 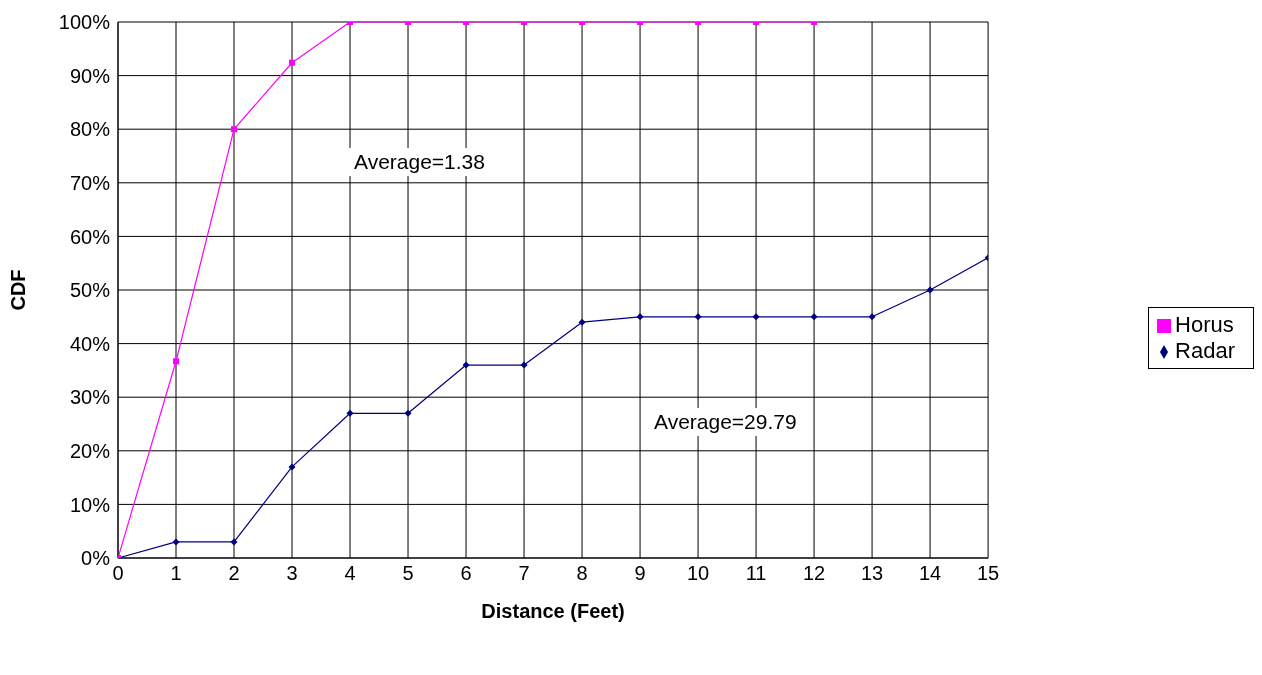 I want to click on x-tick-label: 15, so click(x=988, y=573).